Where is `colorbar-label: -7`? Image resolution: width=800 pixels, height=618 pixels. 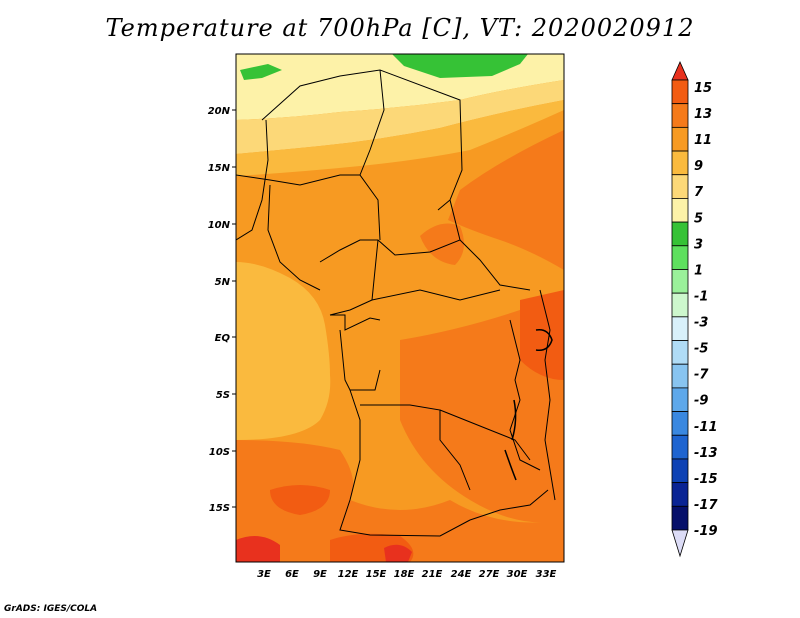 colorbar-label: -7 is located at coordinates (701, 375).